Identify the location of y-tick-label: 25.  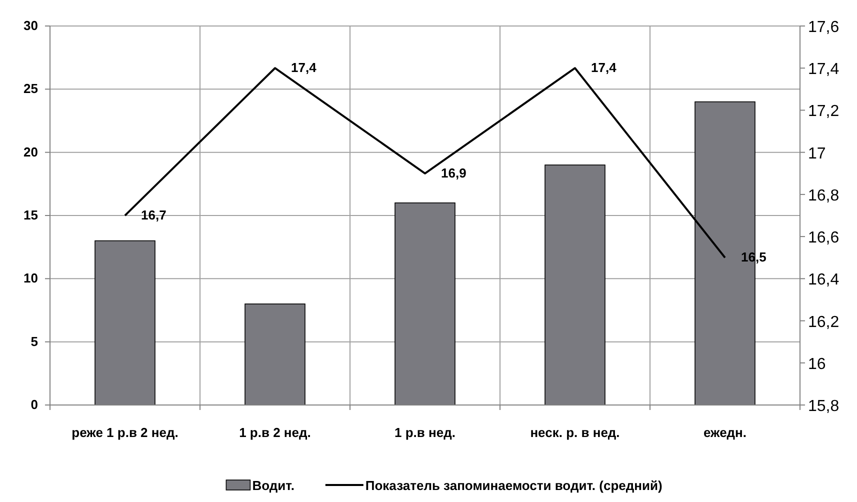
(31, 88).